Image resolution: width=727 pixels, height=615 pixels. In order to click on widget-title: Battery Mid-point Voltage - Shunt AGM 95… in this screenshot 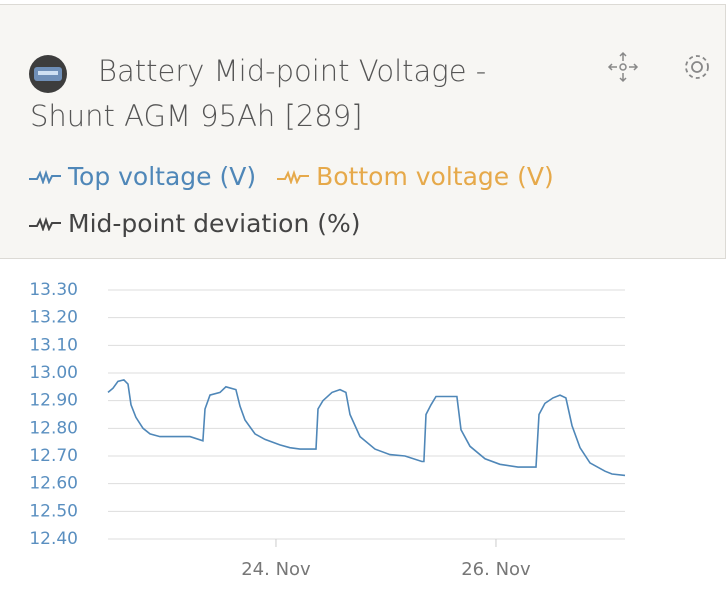, I will do `click(258, 93)`.